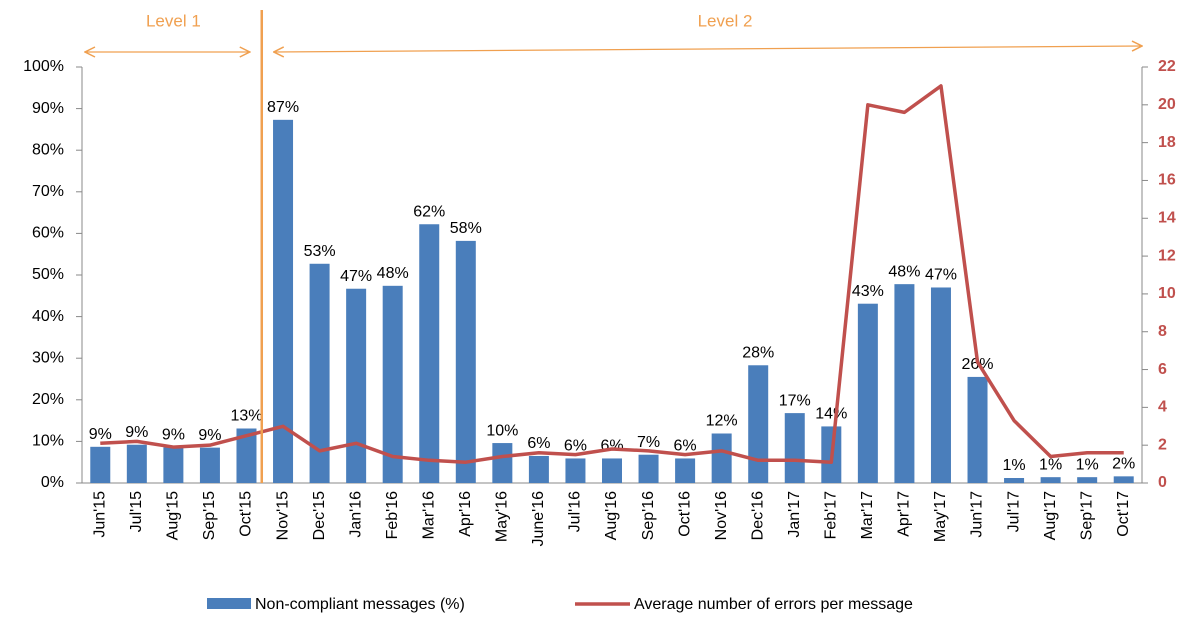 This screenshot has height=617, width=1194. What do you see at coordinates (1167, 217) in the screenshot?
I see `y2-tick-label: 14` at bounding box center [1167, 217].